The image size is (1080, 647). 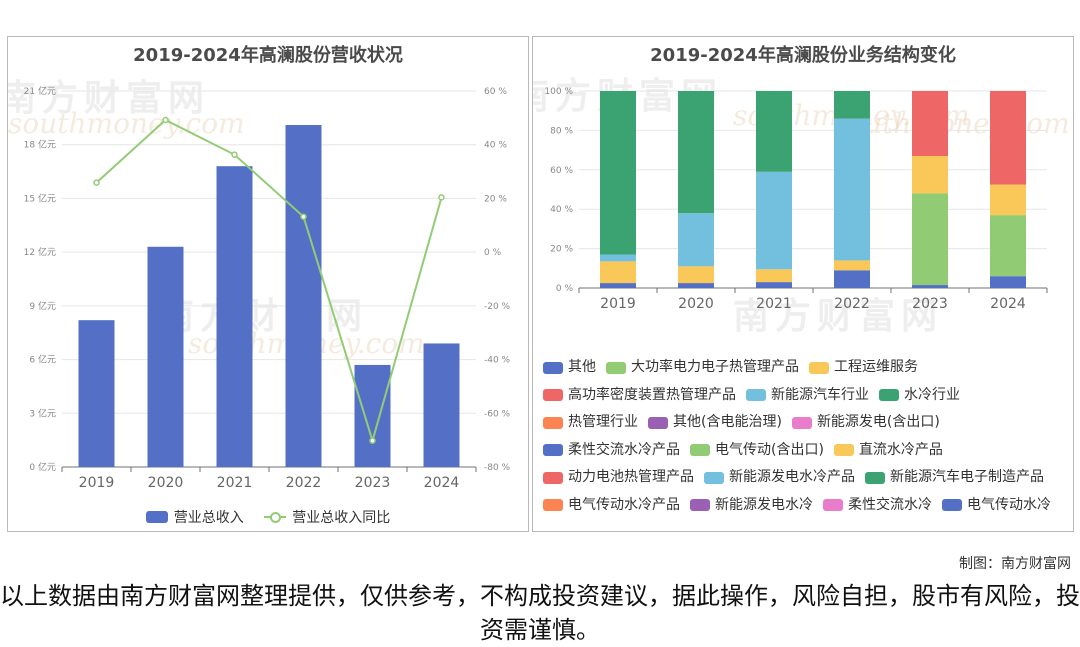 I want to click on legend-item: 高功率密度装置热管理产品, so click(x=639, y=395).